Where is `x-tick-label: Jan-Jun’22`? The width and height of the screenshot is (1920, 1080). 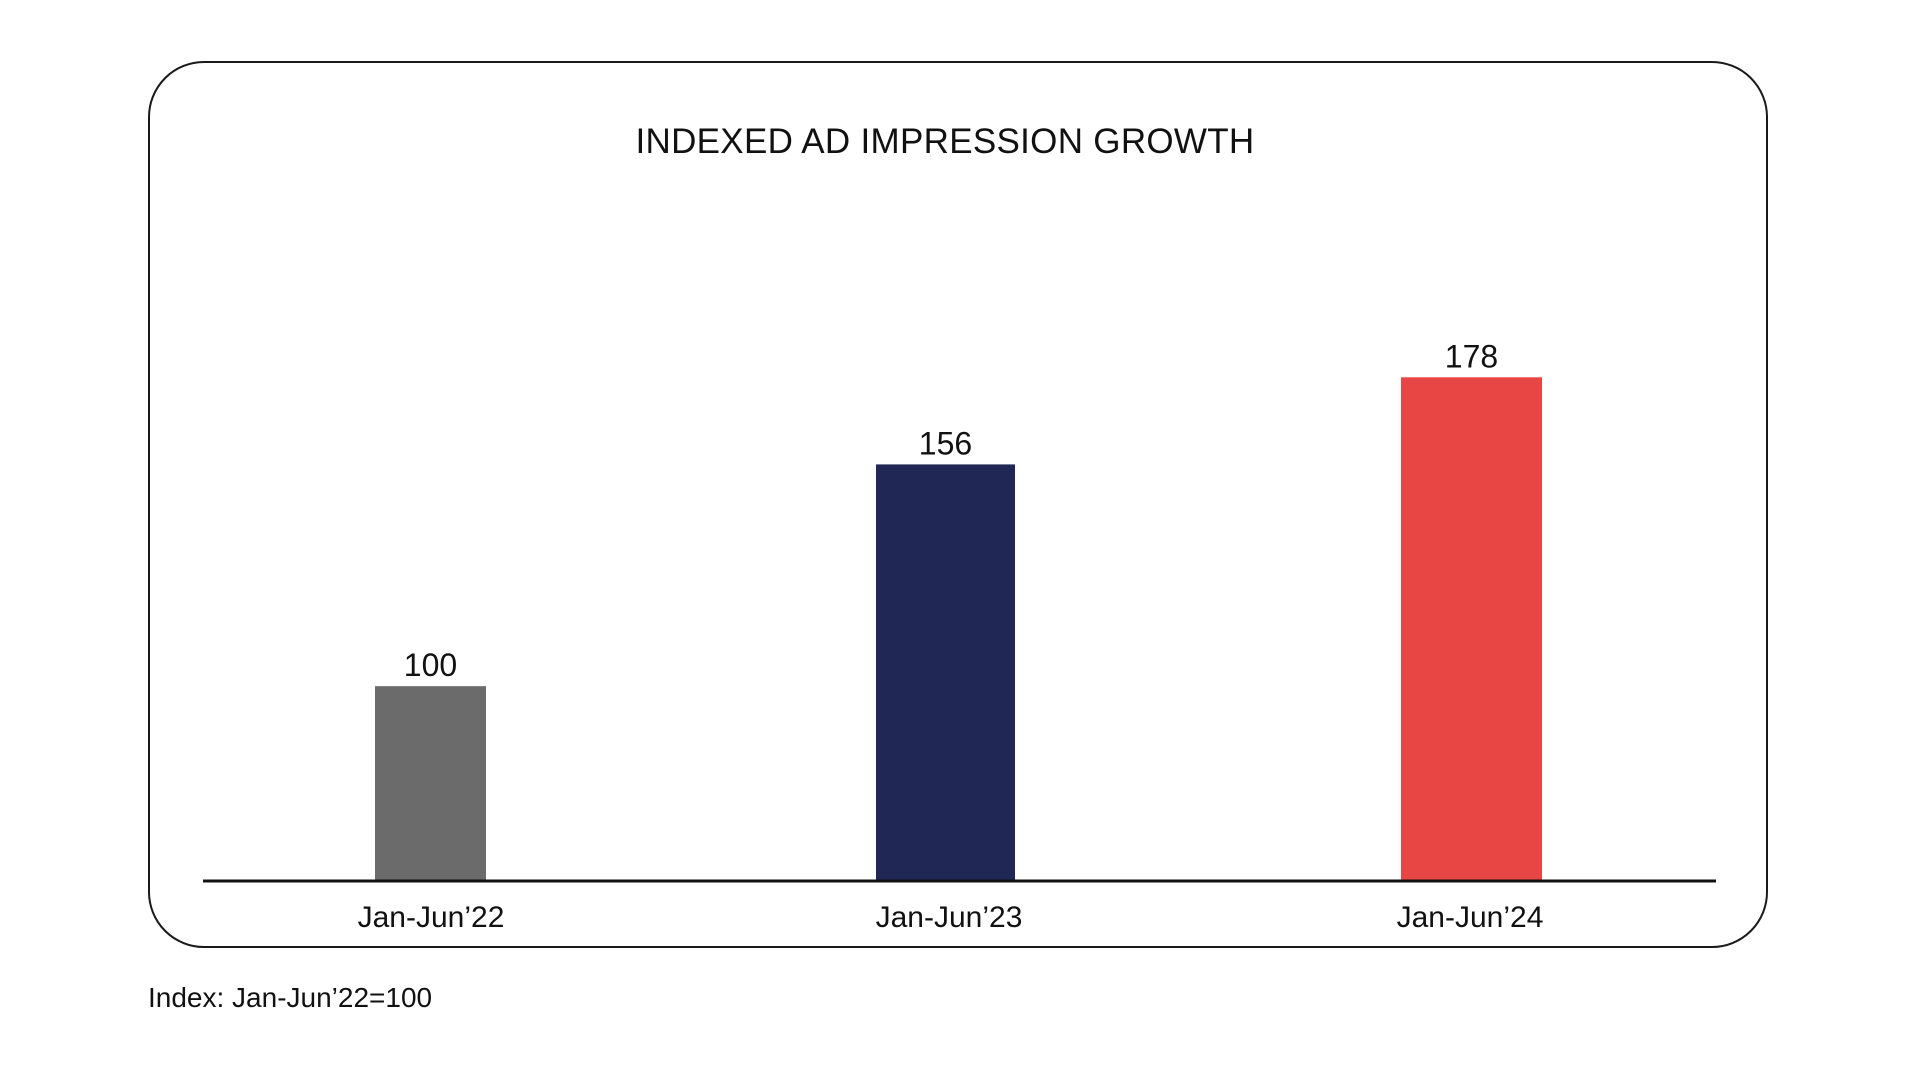 x-tick-label: Jan-Jun’22 is located at coordinates (431, 917).